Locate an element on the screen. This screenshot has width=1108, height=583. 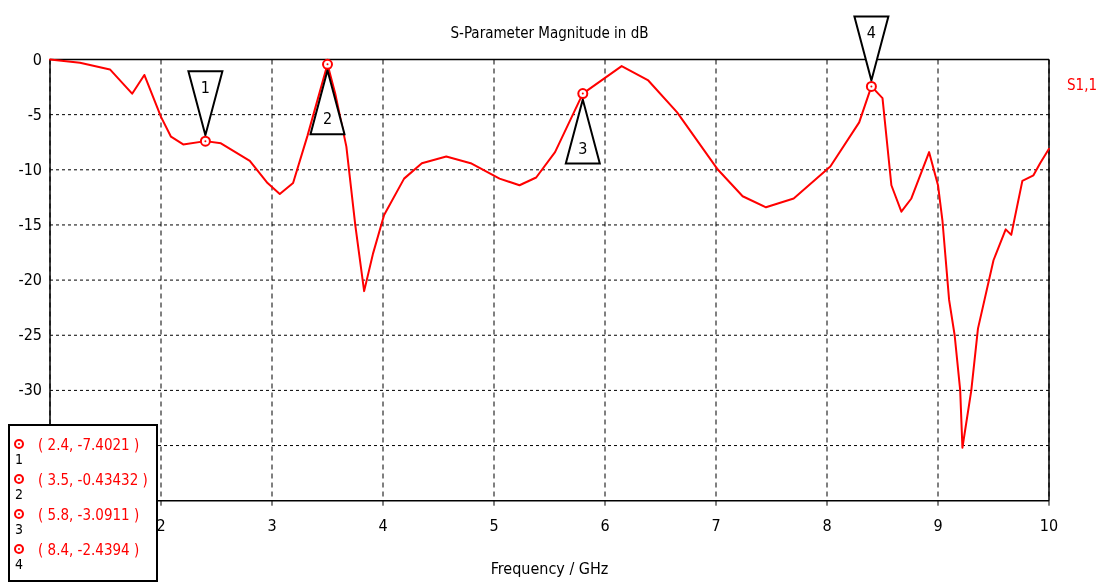
x-tick-label: 4 is located at coordinates (383, 525).